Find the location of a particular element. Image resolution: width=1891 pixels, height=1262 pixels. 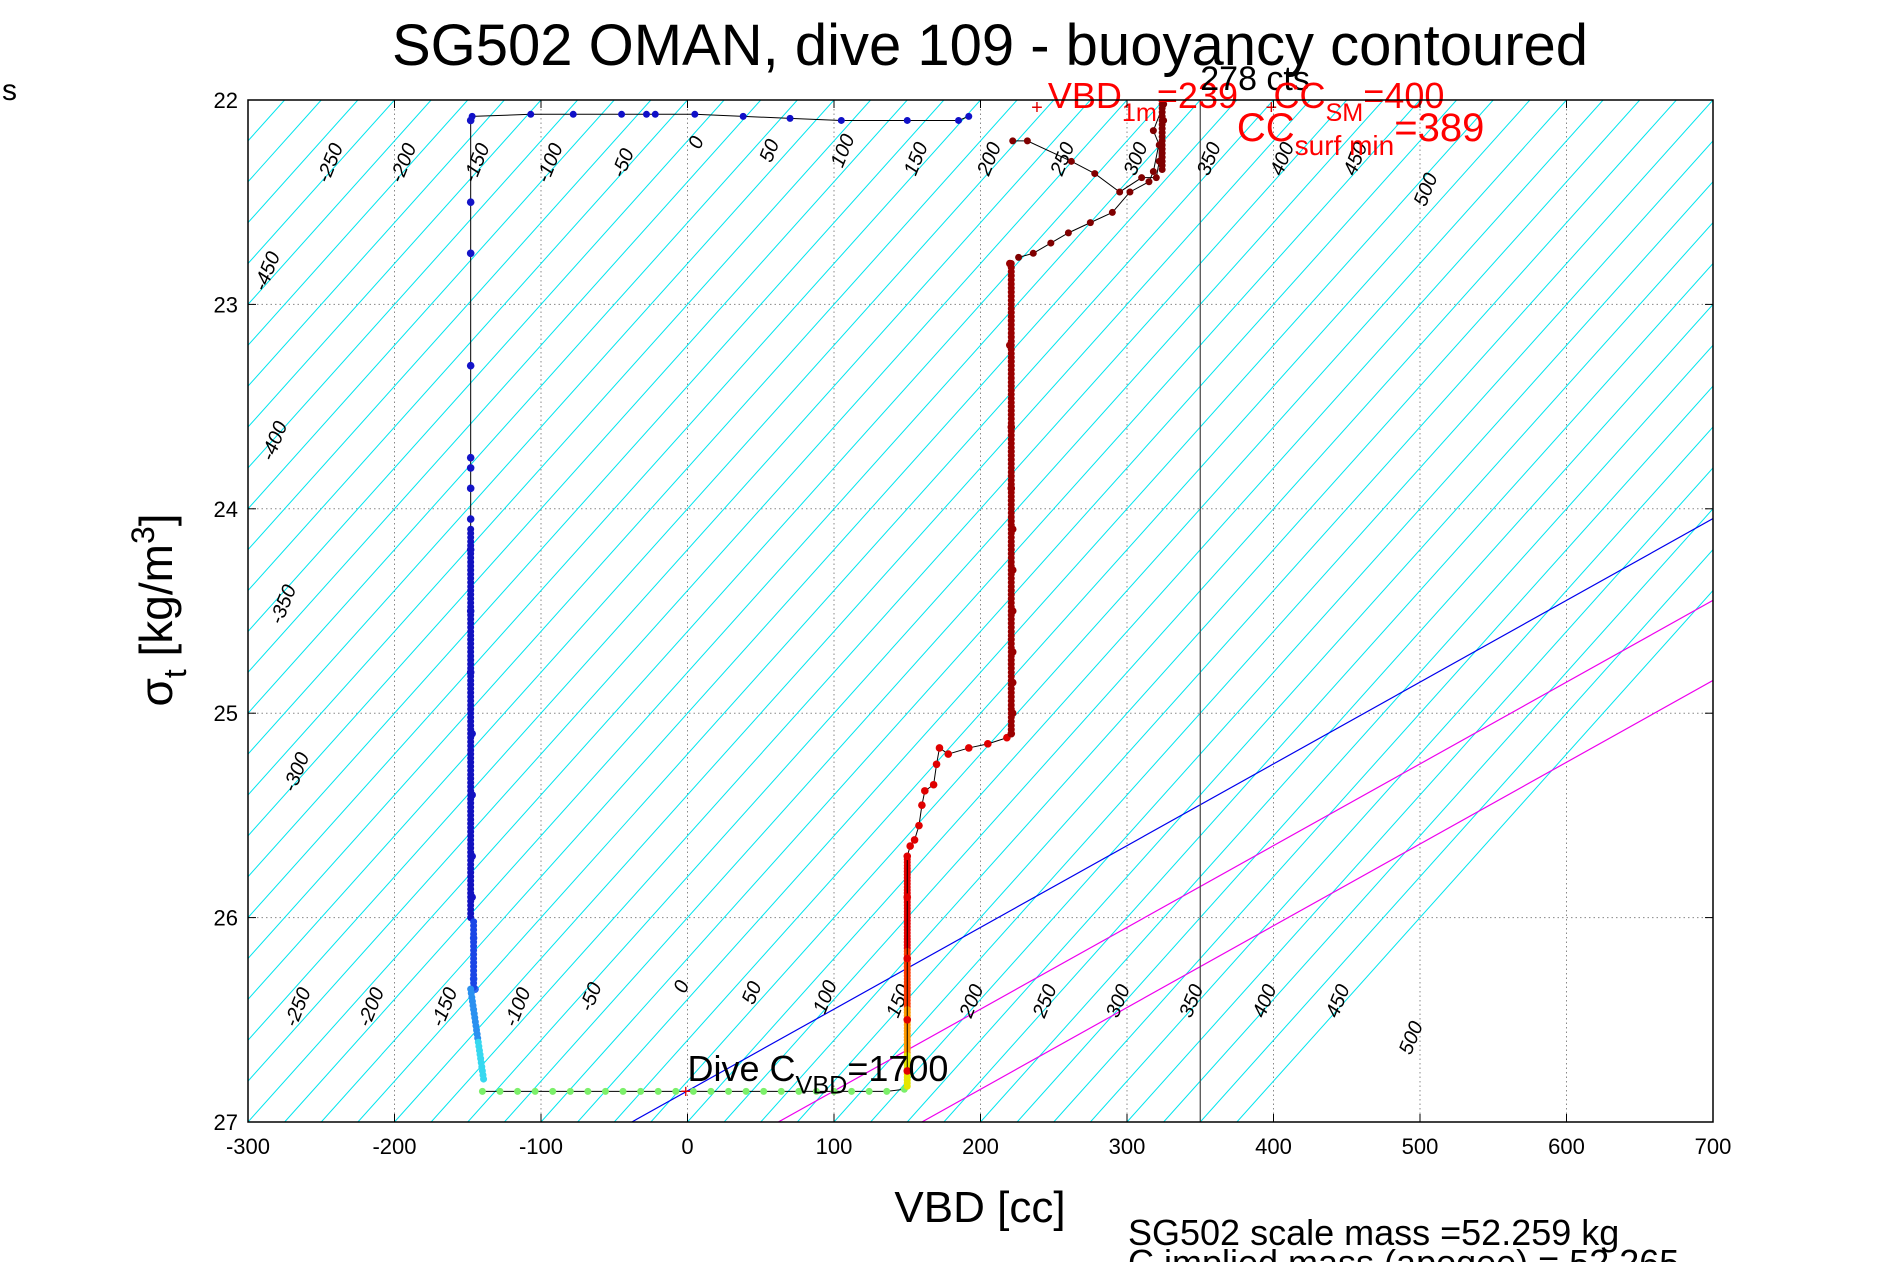

y-tick-label: 22 is located at coordinates (226, 100).